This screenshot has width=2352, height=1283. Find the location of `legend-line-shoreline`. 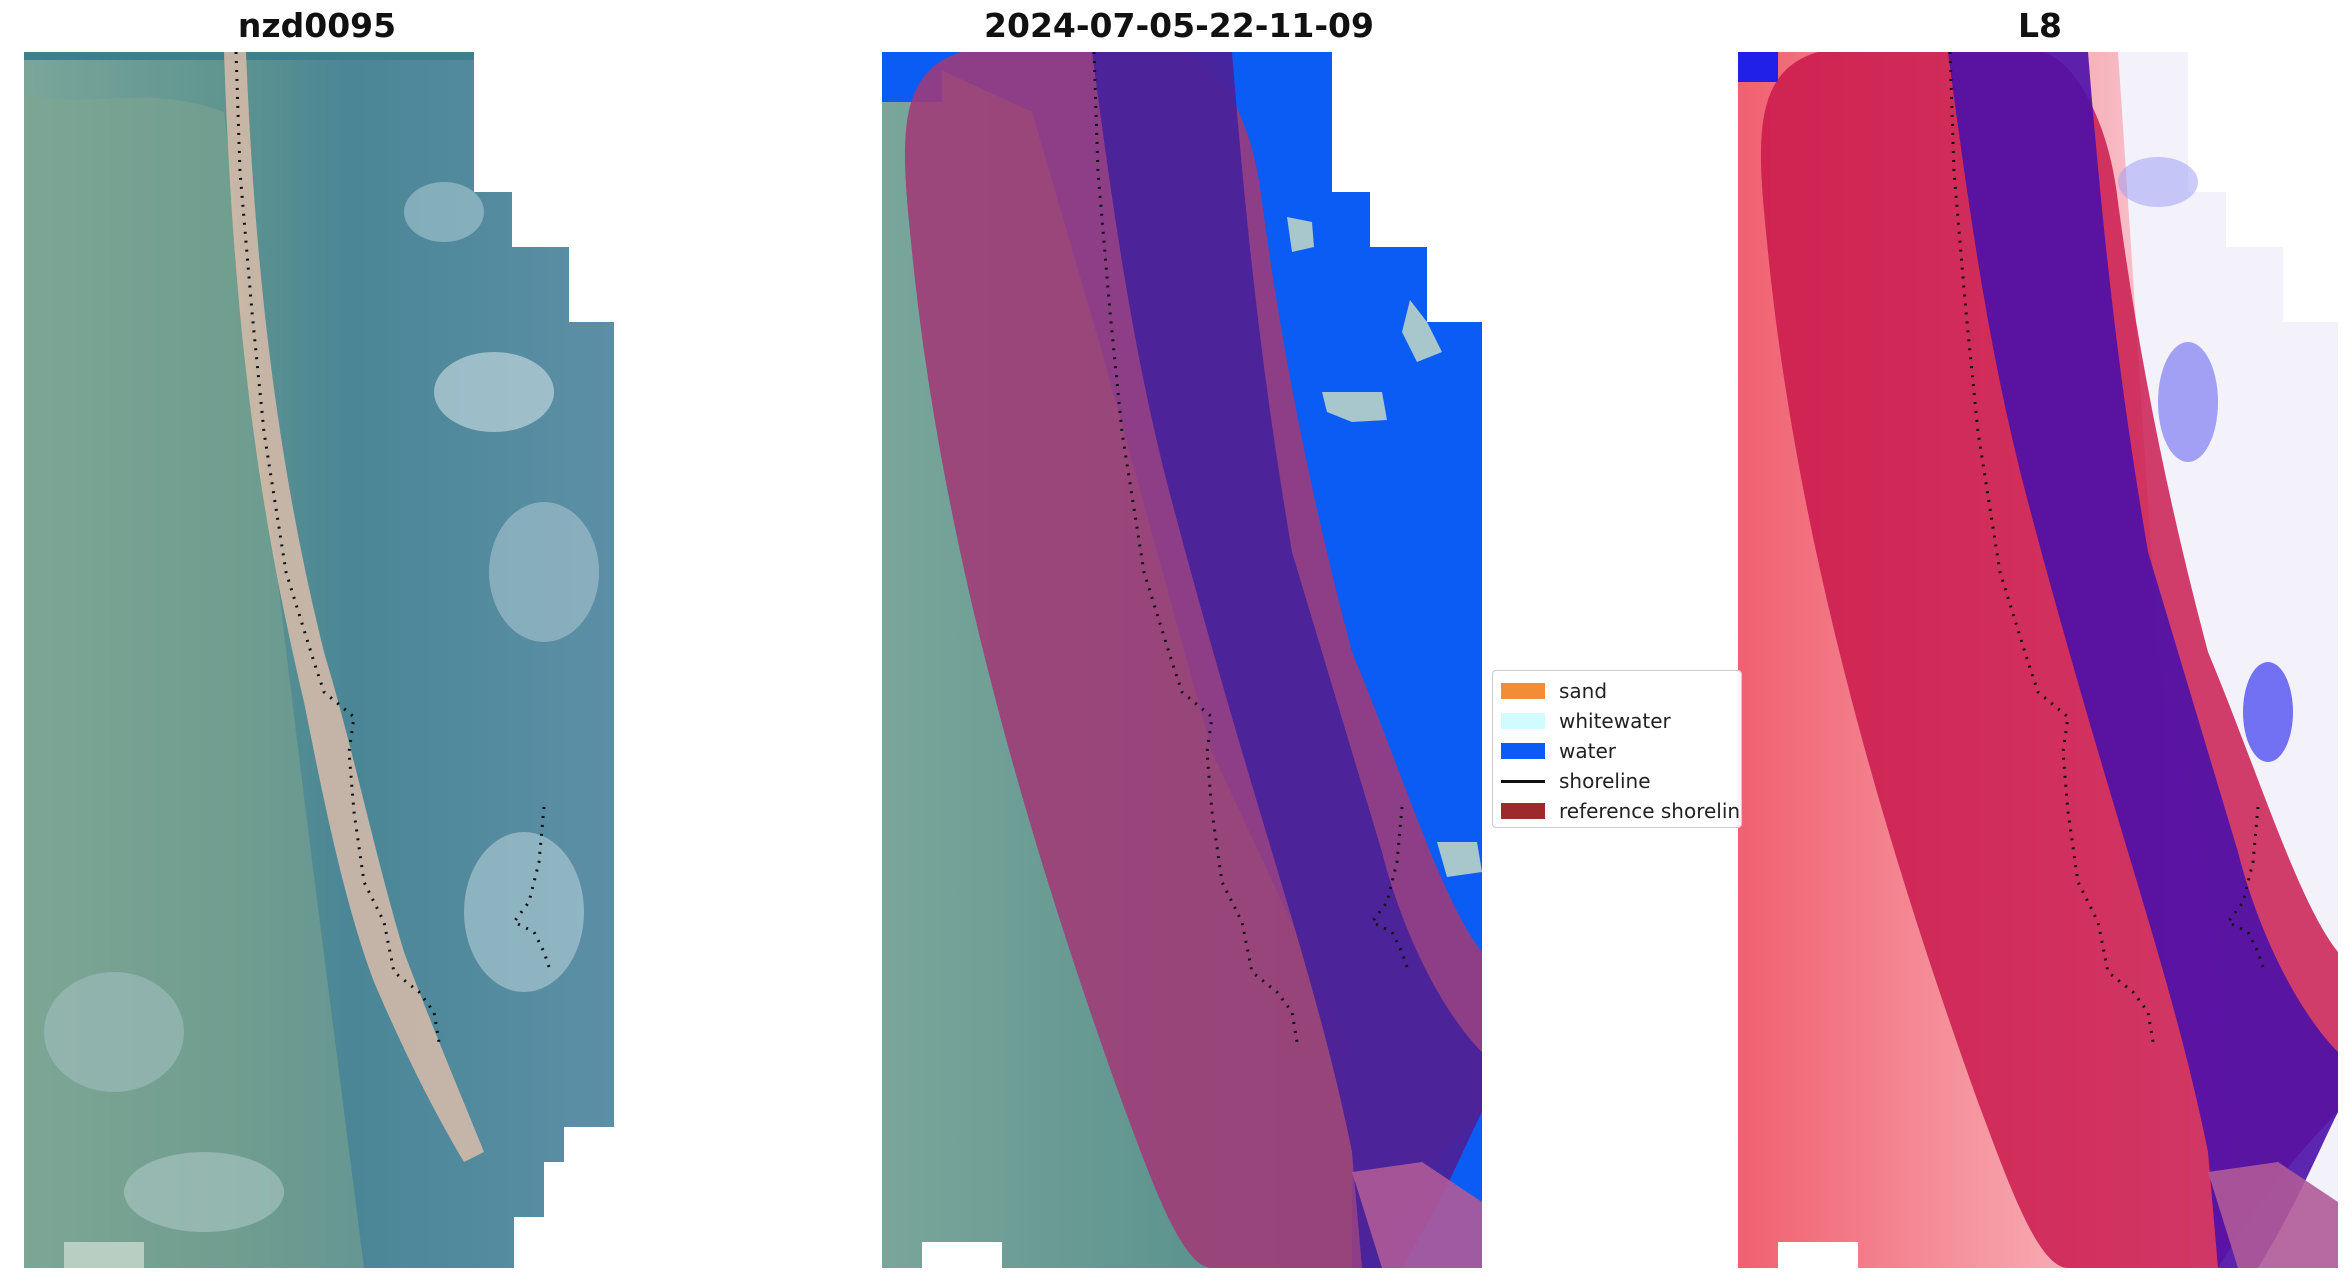

legend-line-shoreline is located at coordinates (1523, 781).